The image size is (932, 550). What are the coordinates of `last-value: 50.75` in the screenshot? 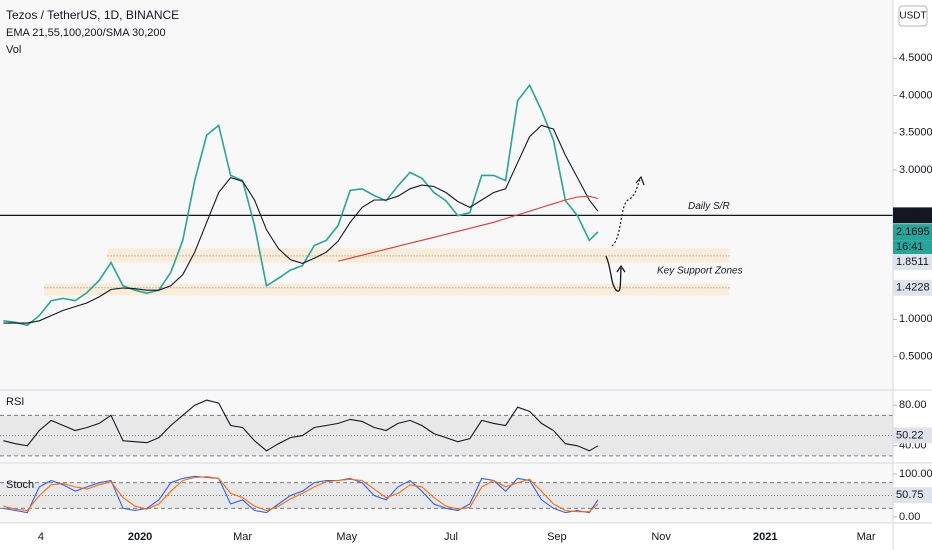 It's located at (910, 495).